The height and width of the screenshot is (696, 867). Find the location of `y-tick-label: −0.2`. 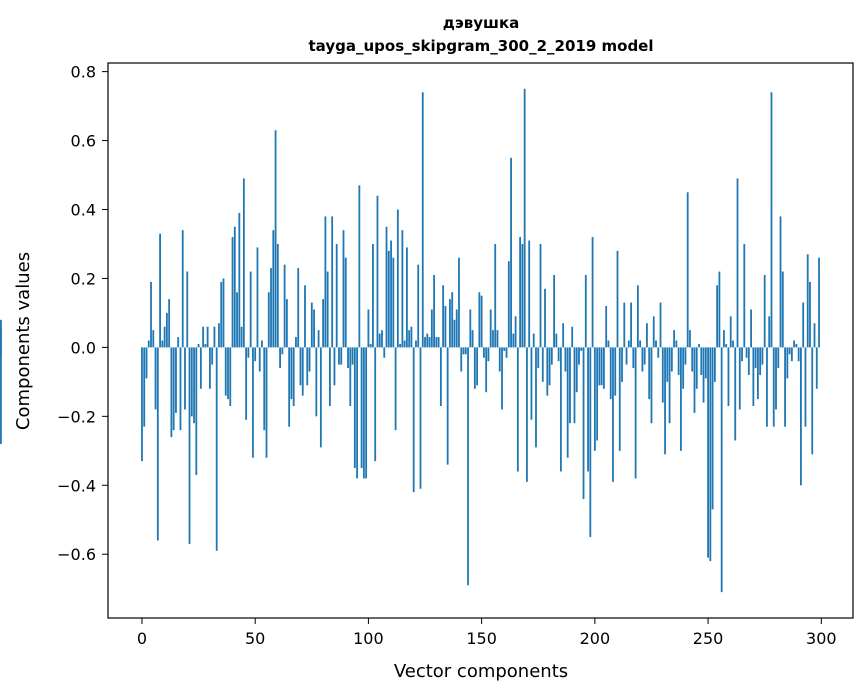

y-tick-label: −0.2 is located at coordinates (76, 416).